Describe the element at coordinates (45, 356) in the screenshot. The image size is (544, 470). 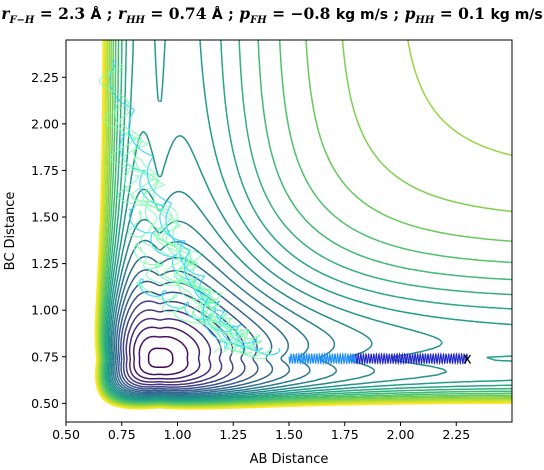
I see `y-tick-label: 0.75` at that location.